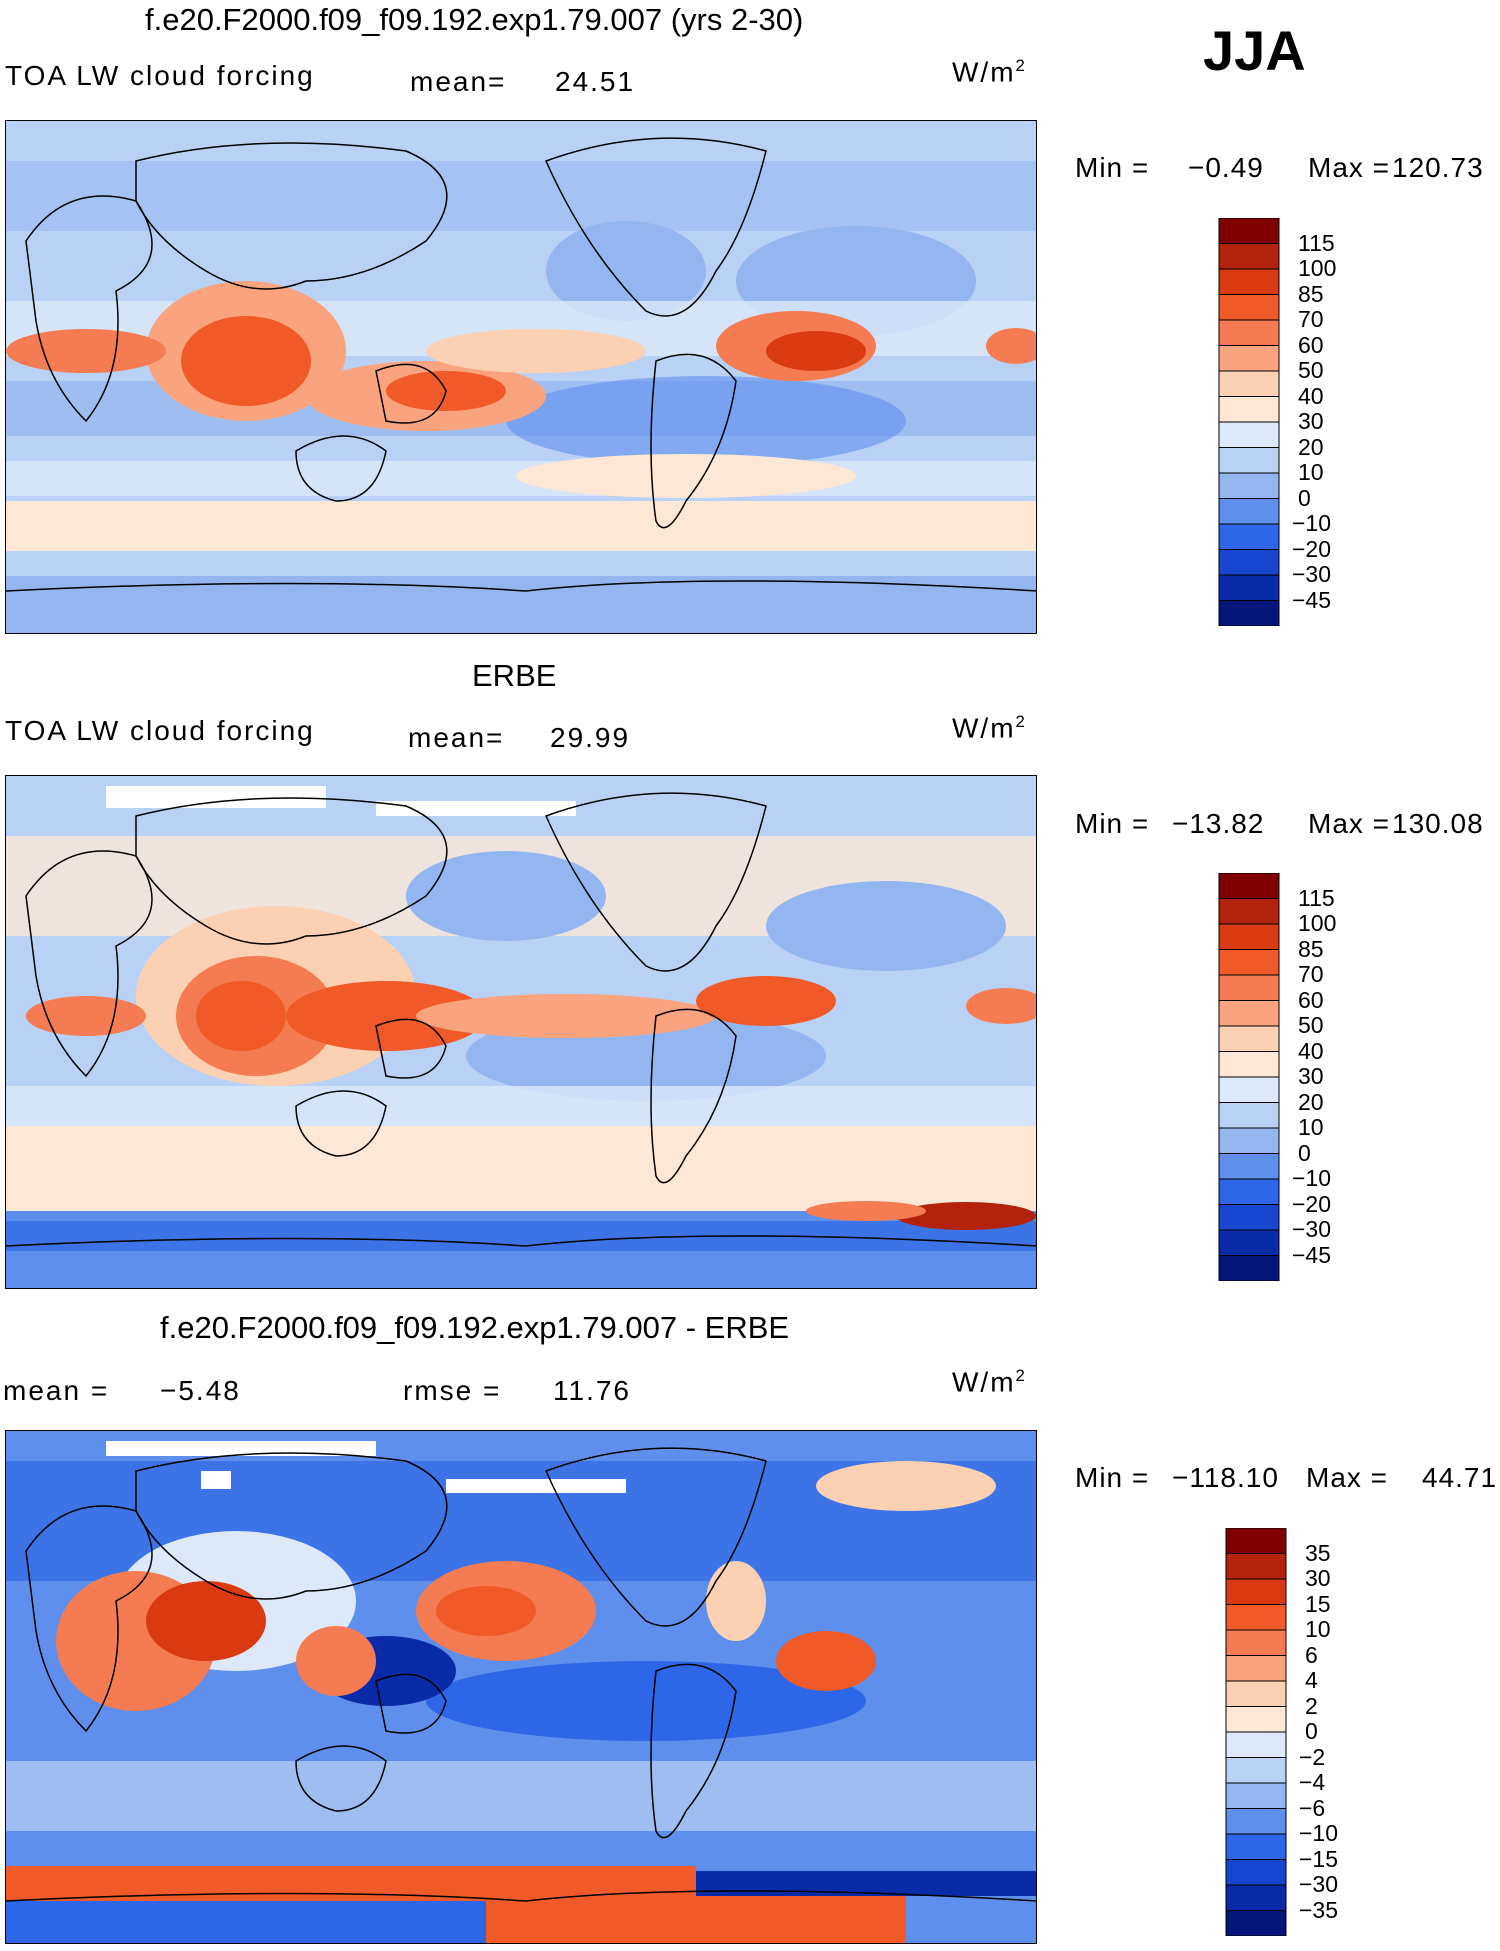 This screenshot has width=1500, height=1951. I want to click on panel1-max-label: Max =, so click(1349, 167).